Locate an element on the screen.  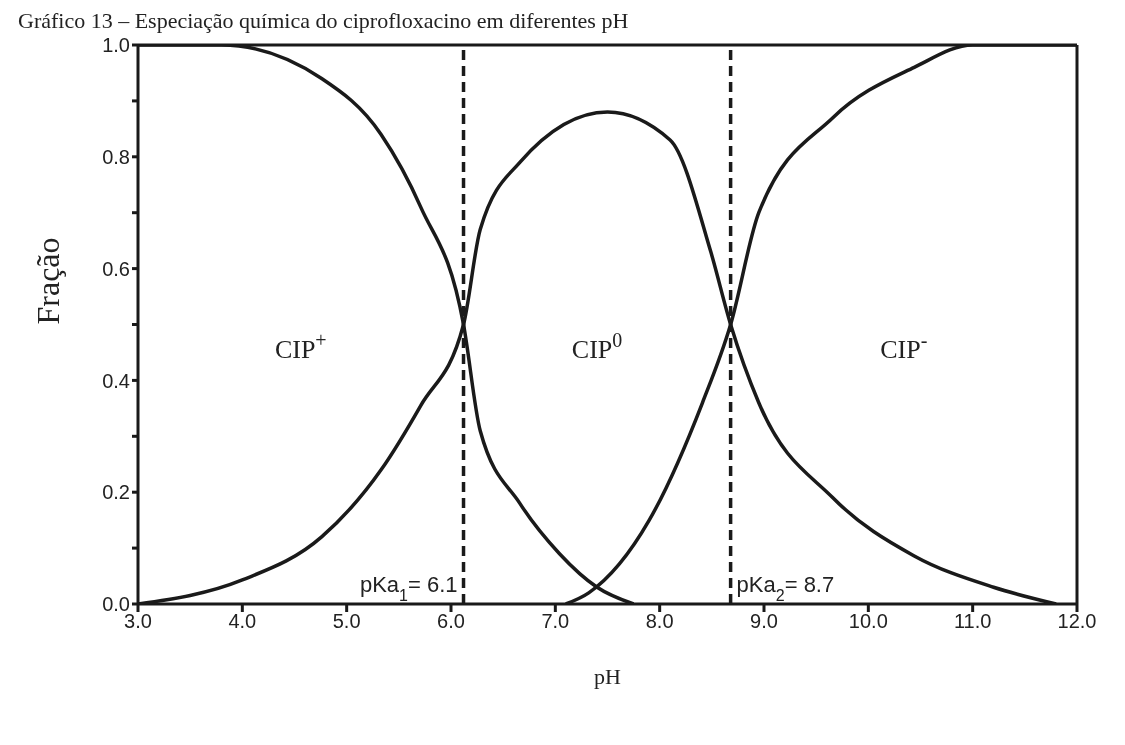
y-tick-label: 0.6 is located at coordinates (116, 268).